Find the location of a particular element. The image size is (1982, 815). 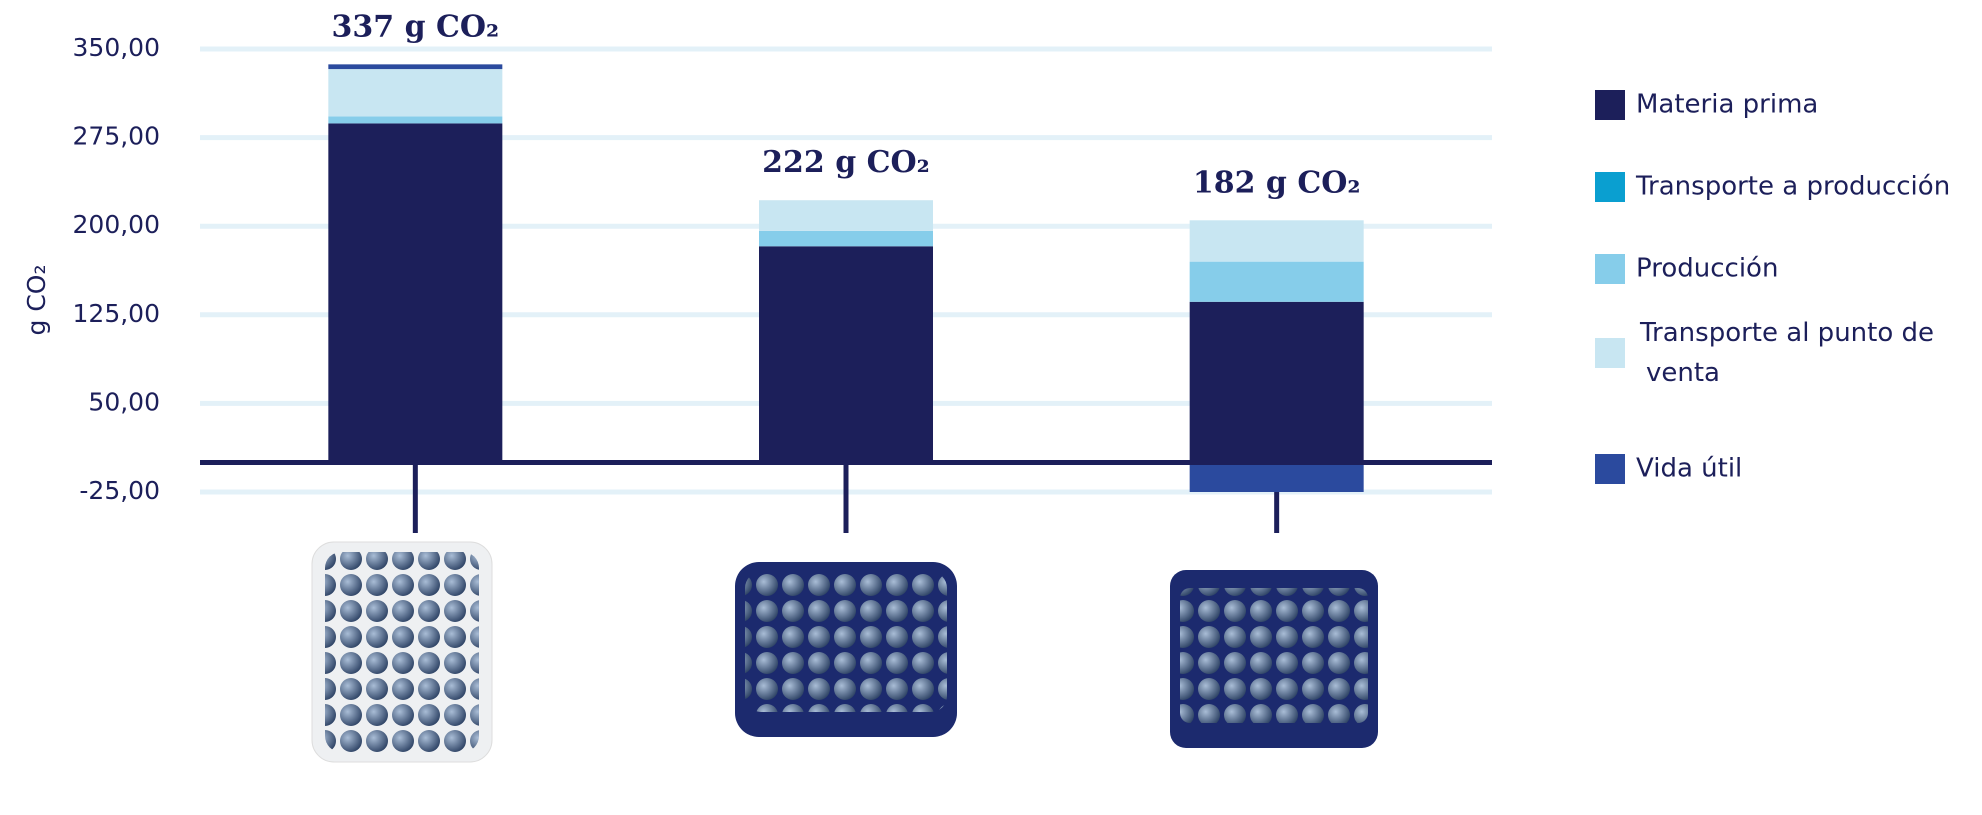

product-images is located at coordinates (844, 652).